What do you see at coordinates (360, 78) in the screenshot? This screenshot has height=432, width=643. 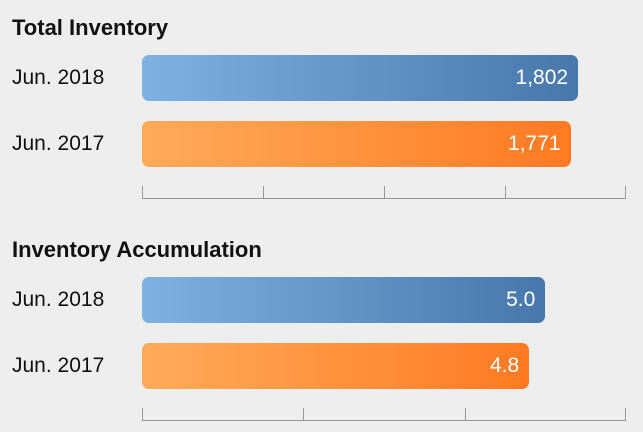 I see `bar-jun-2018: 1,802` at bounding box center [360, 78].